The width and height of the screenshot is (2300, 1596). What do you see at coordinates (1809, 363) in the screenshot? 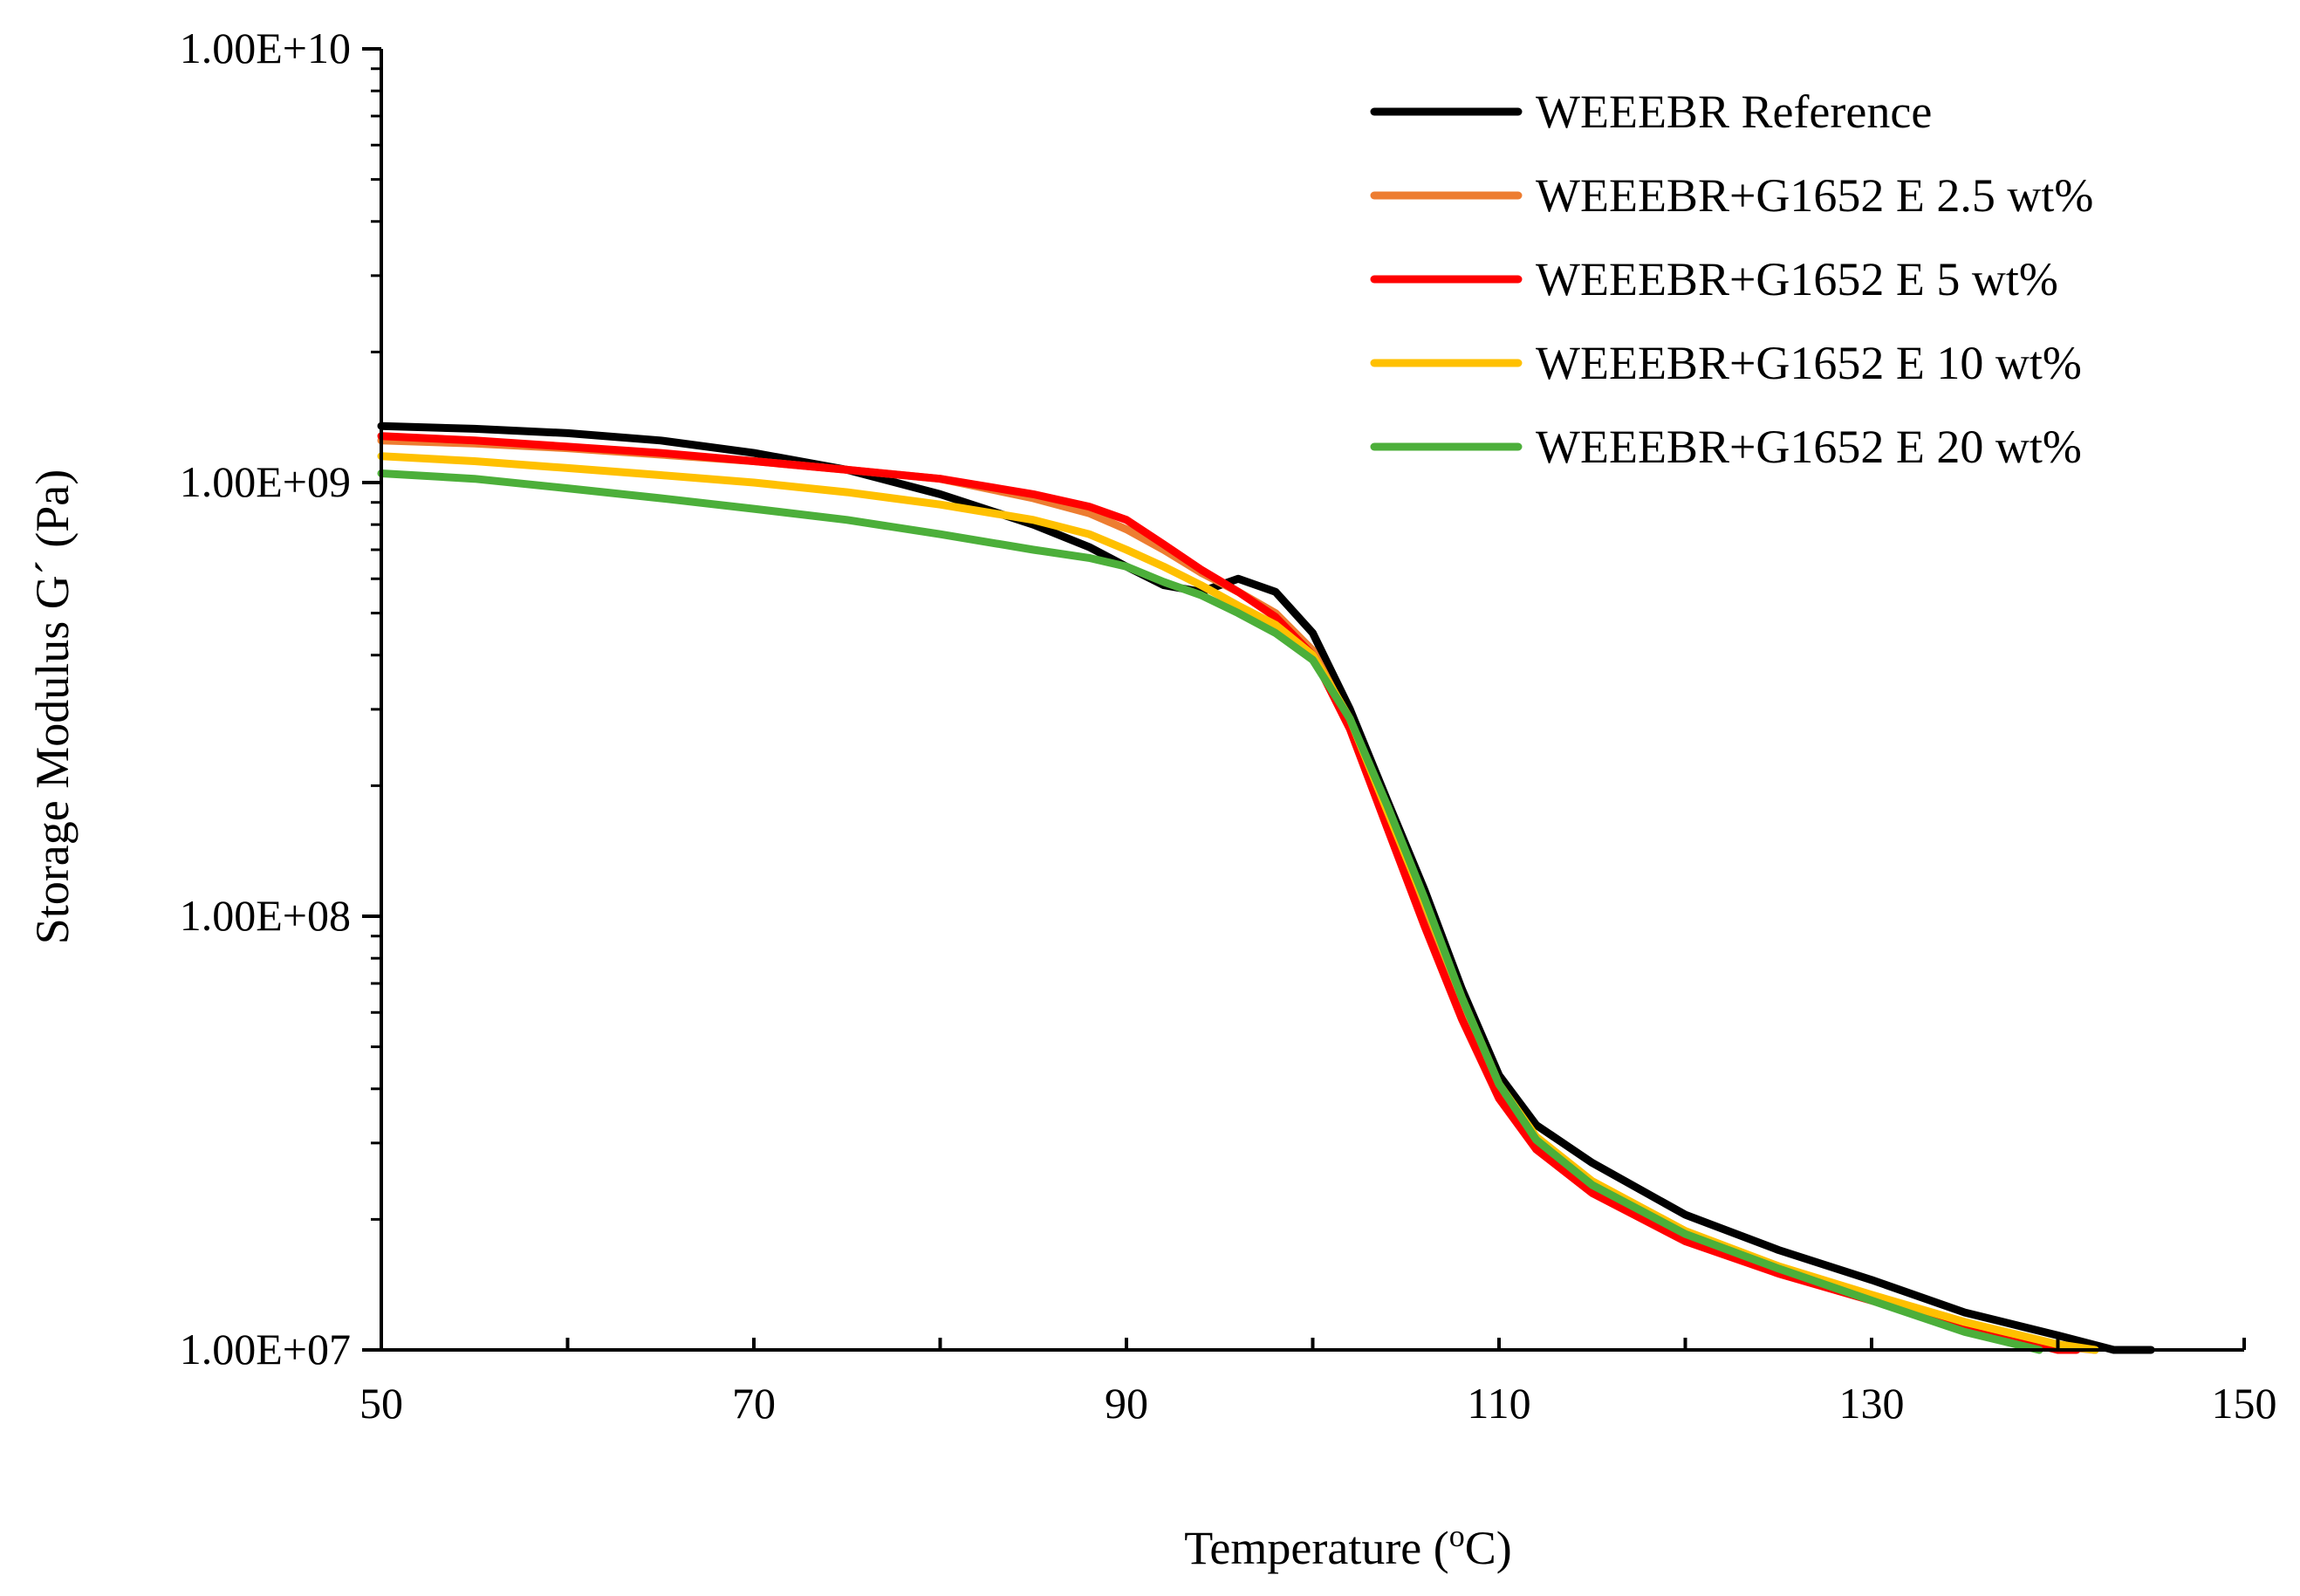
I see `legend-label-4: WEEEBR+G1652 E 10 wt%` at bounding box center [1809, 363].